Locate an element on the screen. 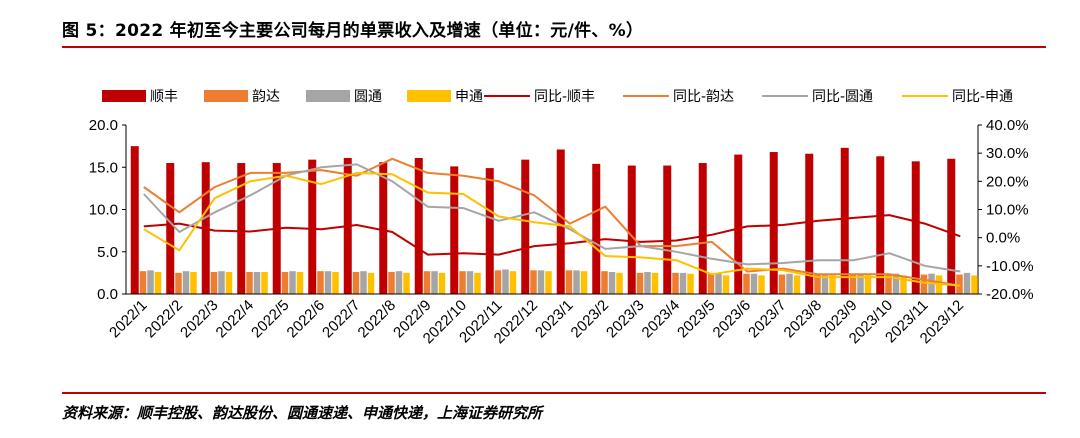 The width and height of the screenshot is (1080, 438). left-tick-label: 0.0 is located at coordinates (107, 294).